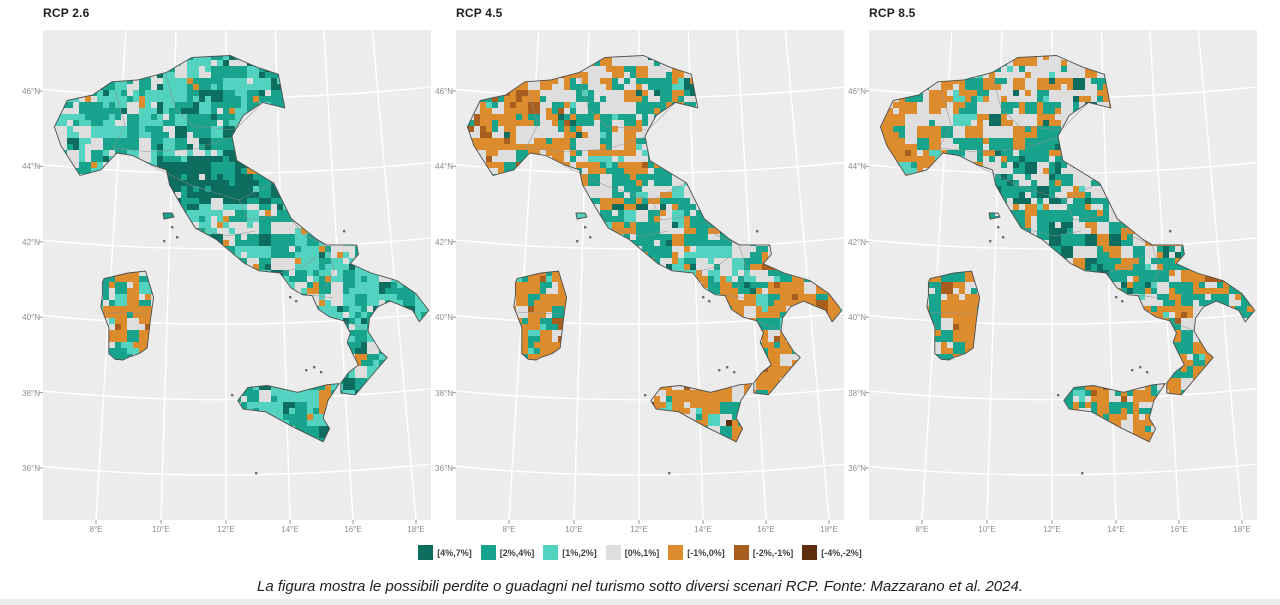 The height and width of the screenshot is (605, 1280). I want to click on legend-item: [2%,4%], so click(507, 552).